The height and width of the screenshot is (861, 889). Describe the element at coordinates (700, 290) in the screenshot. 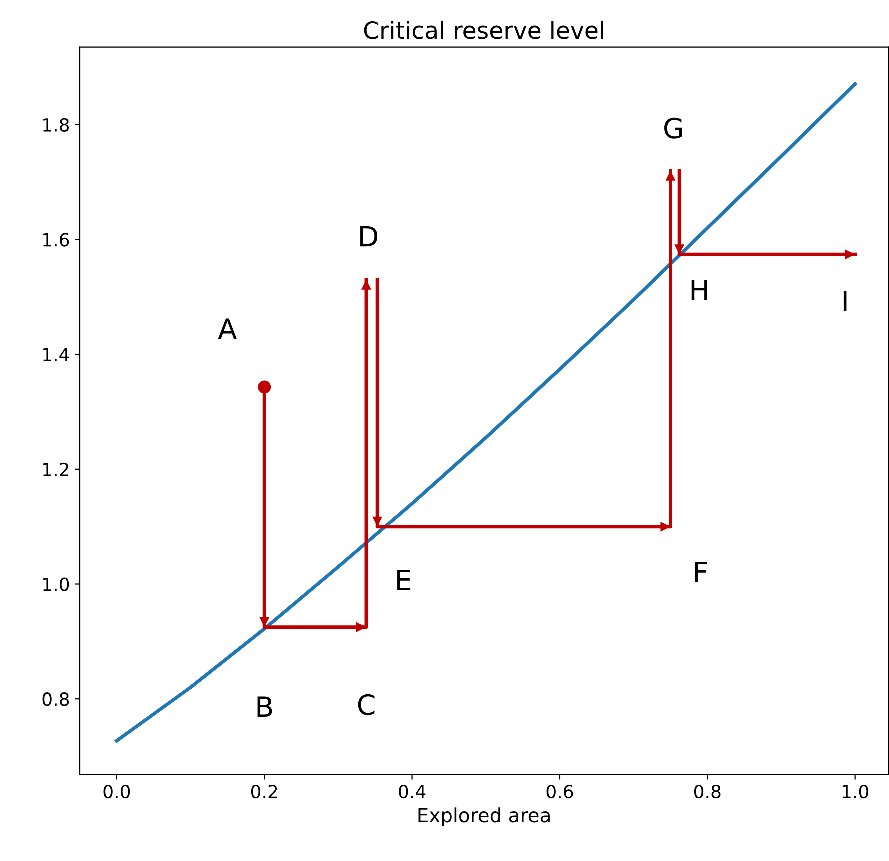

I see `annotation: H` at that location.